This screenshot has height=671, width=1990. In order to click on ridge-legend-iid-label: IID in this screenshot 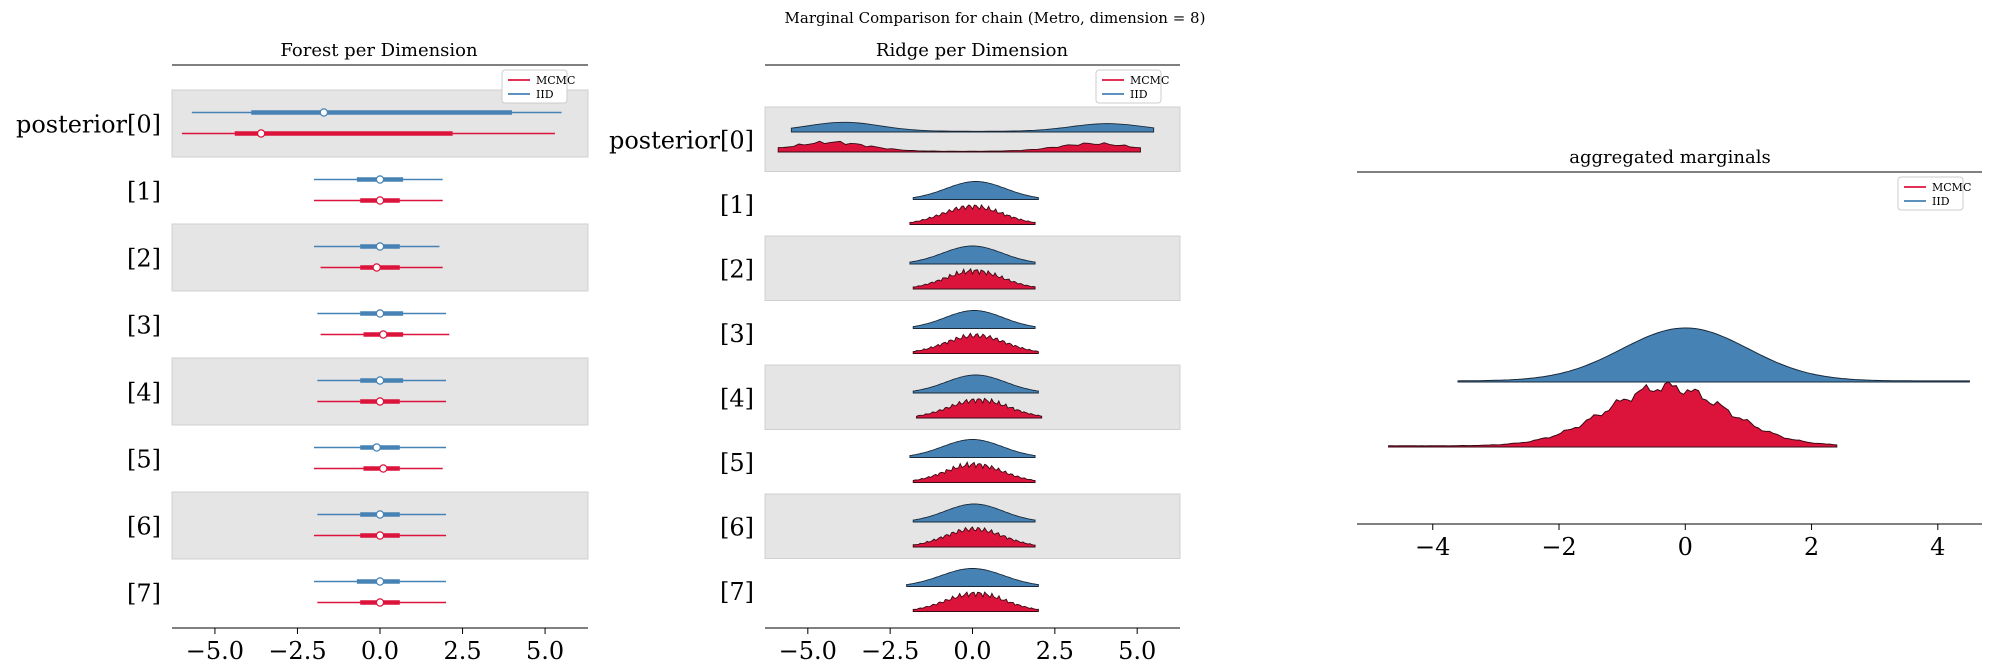, I will do `click(1139, 94)`.